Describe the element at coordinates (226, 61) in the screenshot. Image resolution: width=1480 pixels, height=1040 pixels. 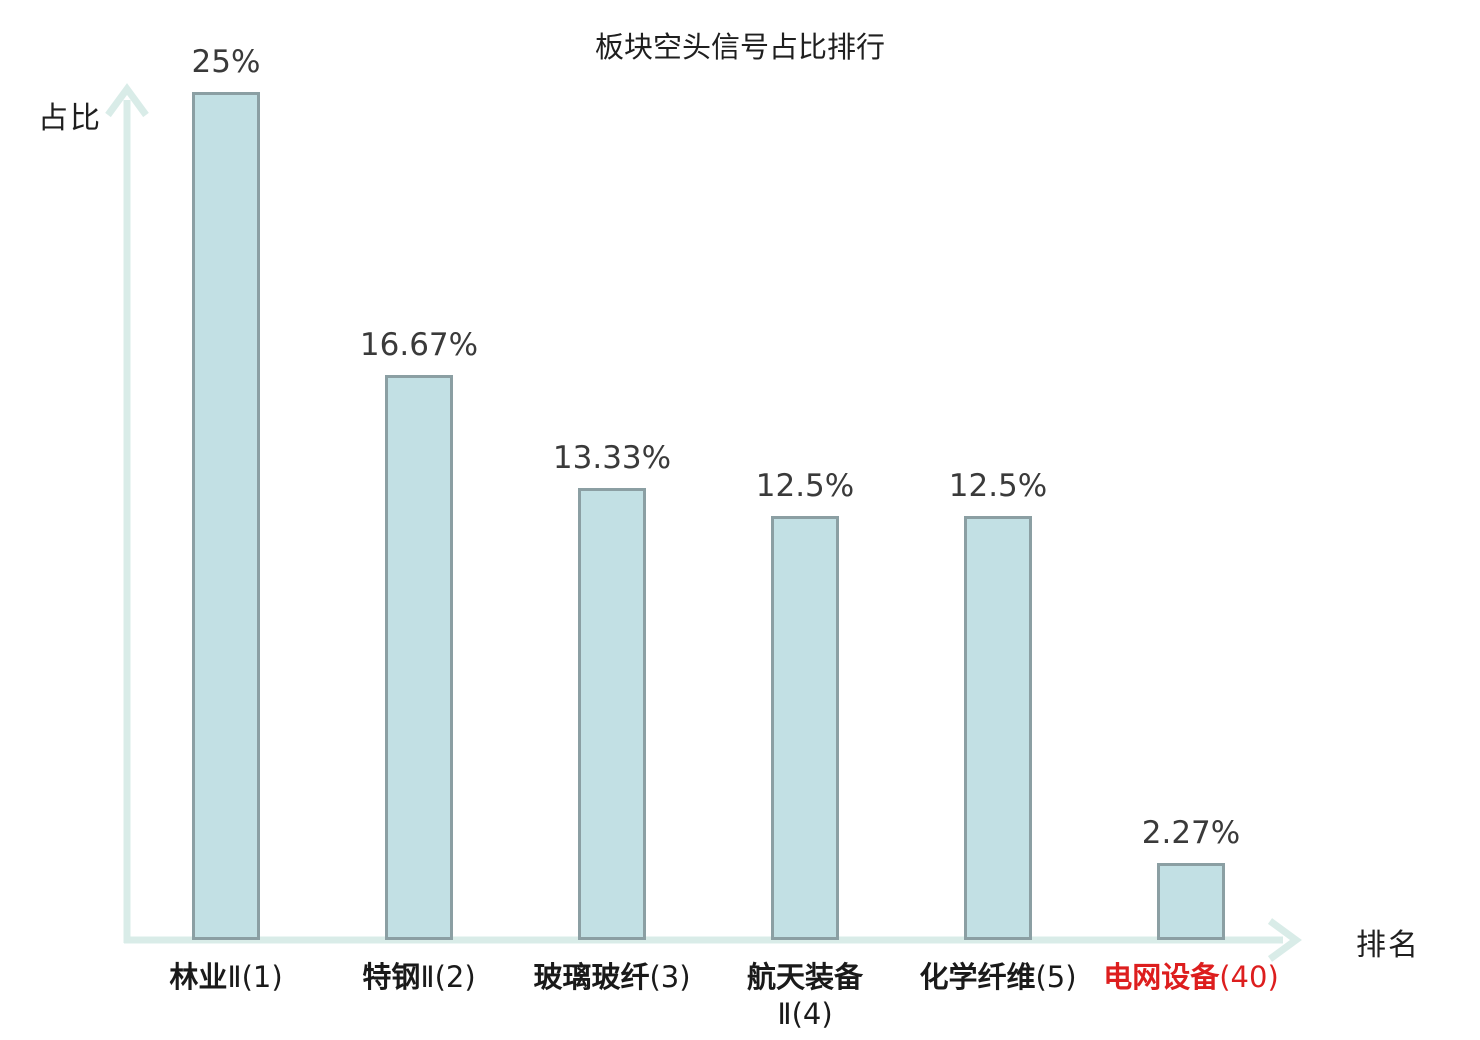
I see `bar-value-label: 25%` at that location.